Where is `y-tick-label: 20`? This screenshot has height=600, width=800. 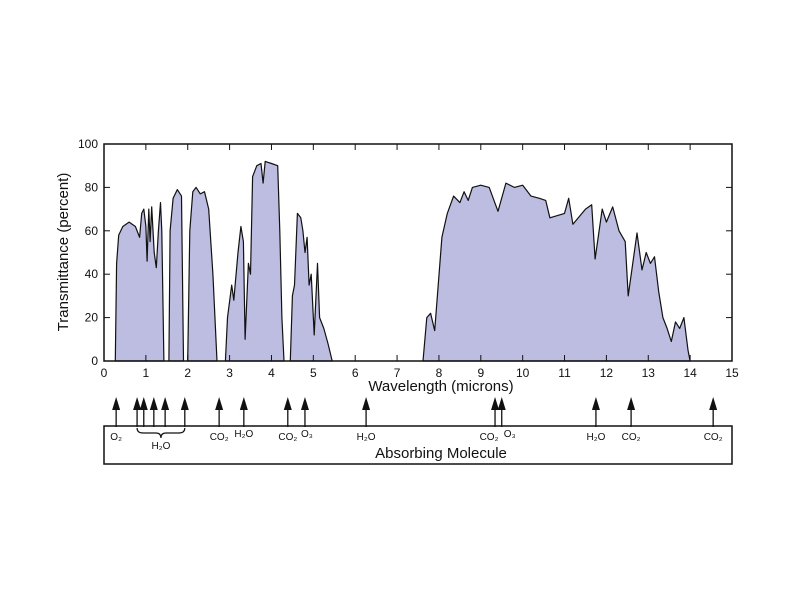 y-tick-label: 20 is located at coordinates (92, 318).